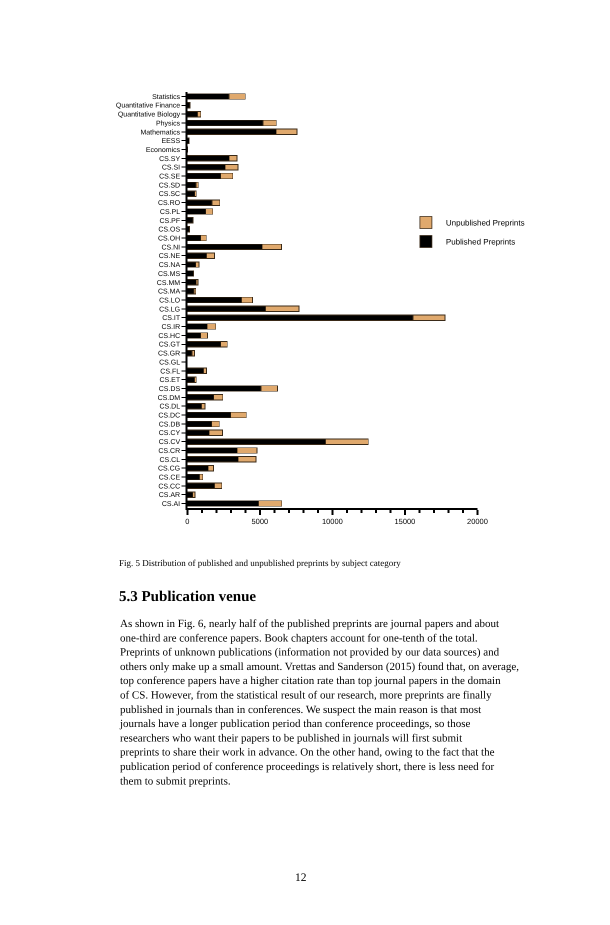  I want to click on caption: Fig. 5 Distribution of published and unpublished preprints by subject category, so click(260, 563).